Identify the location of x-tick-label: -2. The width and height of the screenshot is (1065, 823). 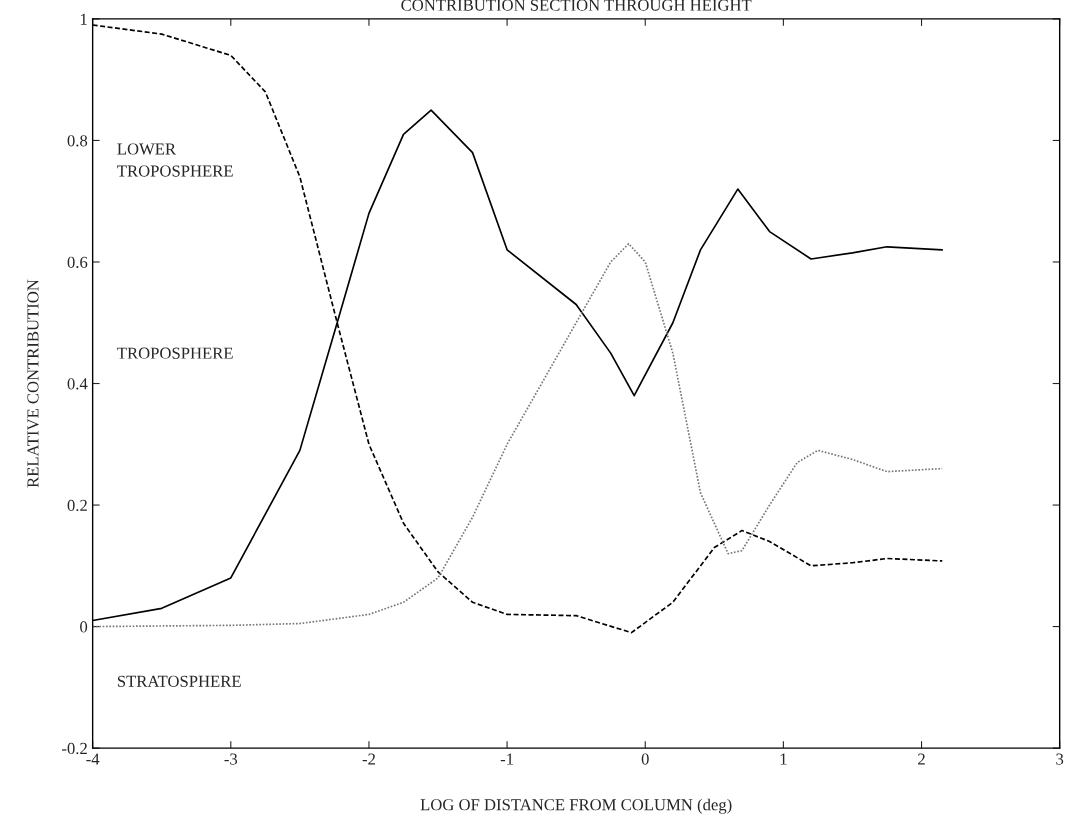
(368, 759).